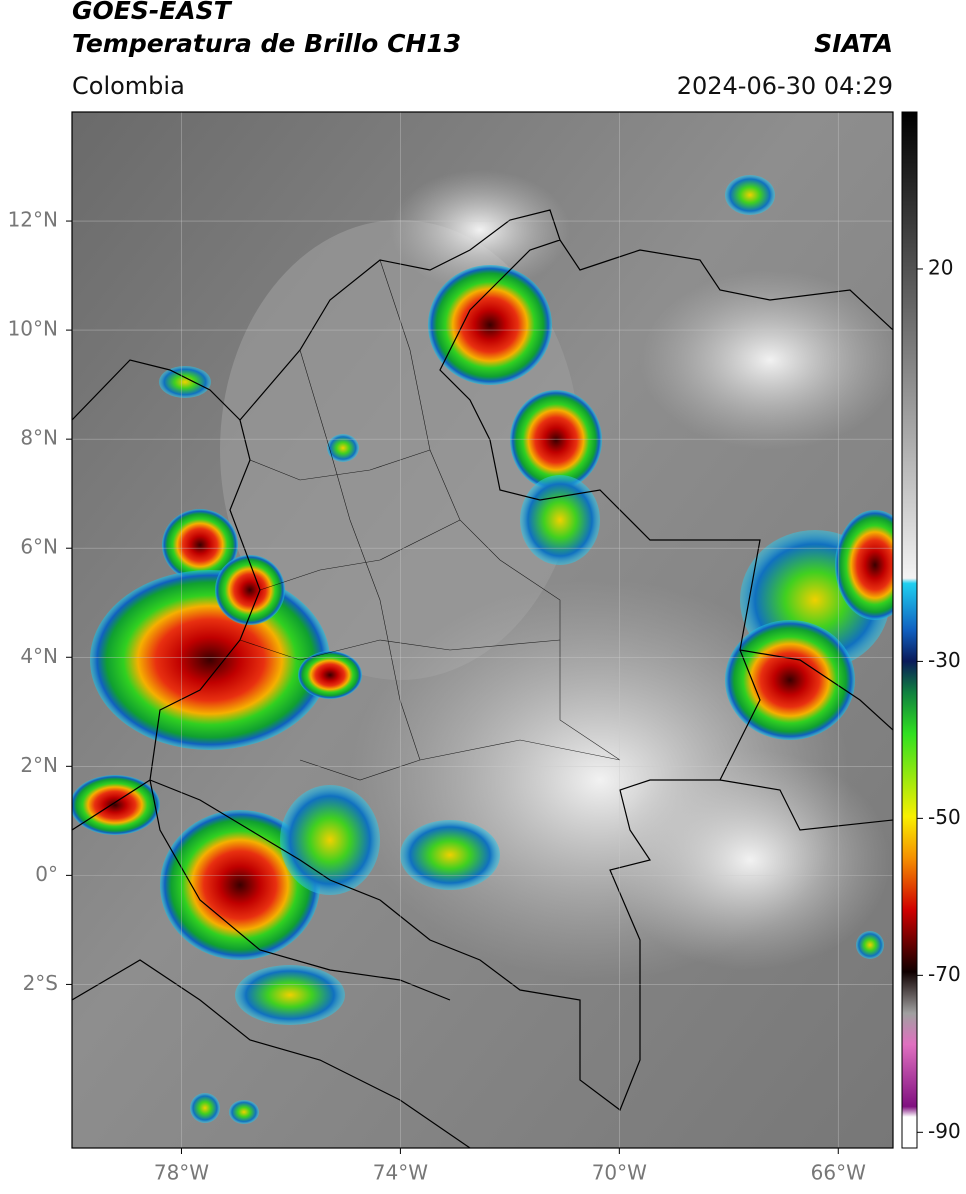 This screenshot has width=966, height=1194. What do you see at coordinates (944, 1131) in the screenshot?
I see `colorbar-tick-label: -90` at bounding box center [944, 1131].